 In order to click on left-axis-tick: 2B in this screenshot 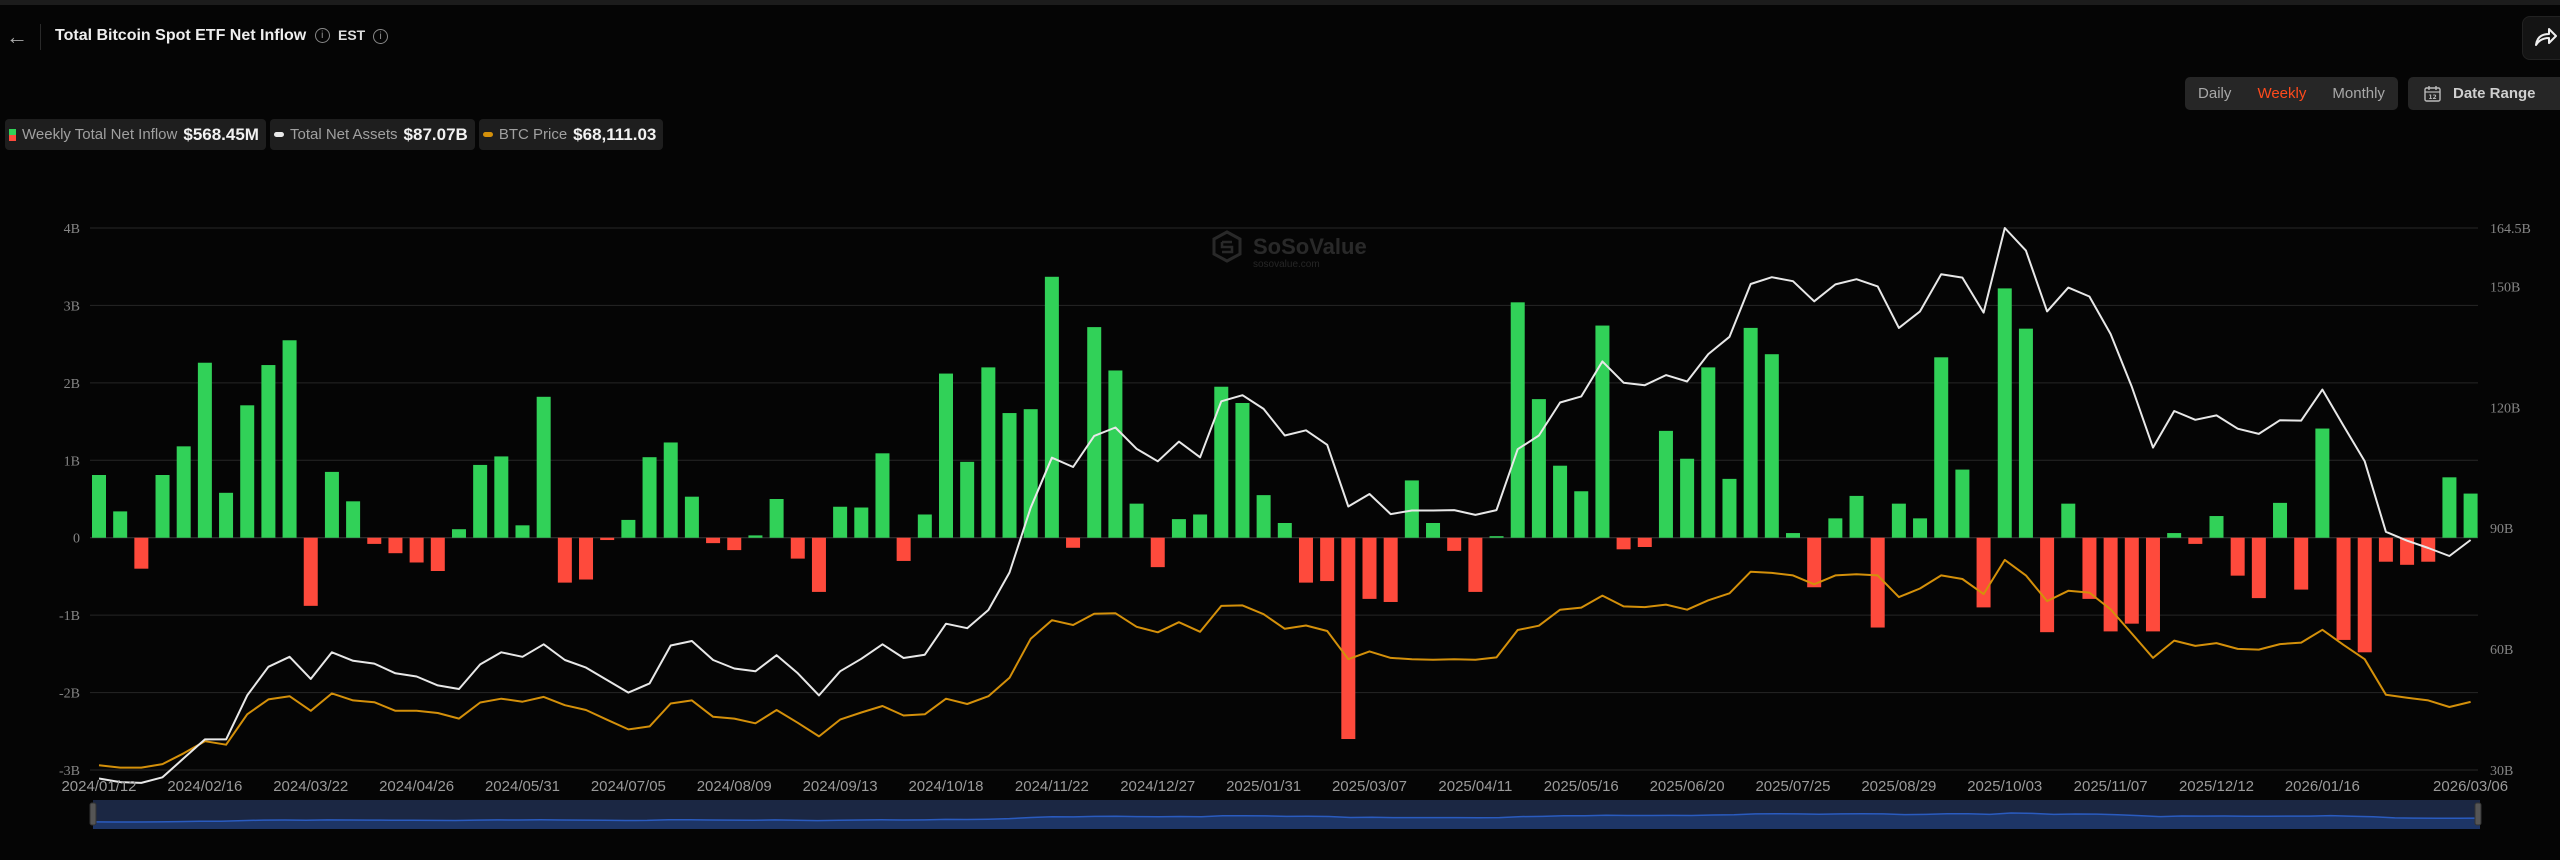, I will do `click(72, 384)`.